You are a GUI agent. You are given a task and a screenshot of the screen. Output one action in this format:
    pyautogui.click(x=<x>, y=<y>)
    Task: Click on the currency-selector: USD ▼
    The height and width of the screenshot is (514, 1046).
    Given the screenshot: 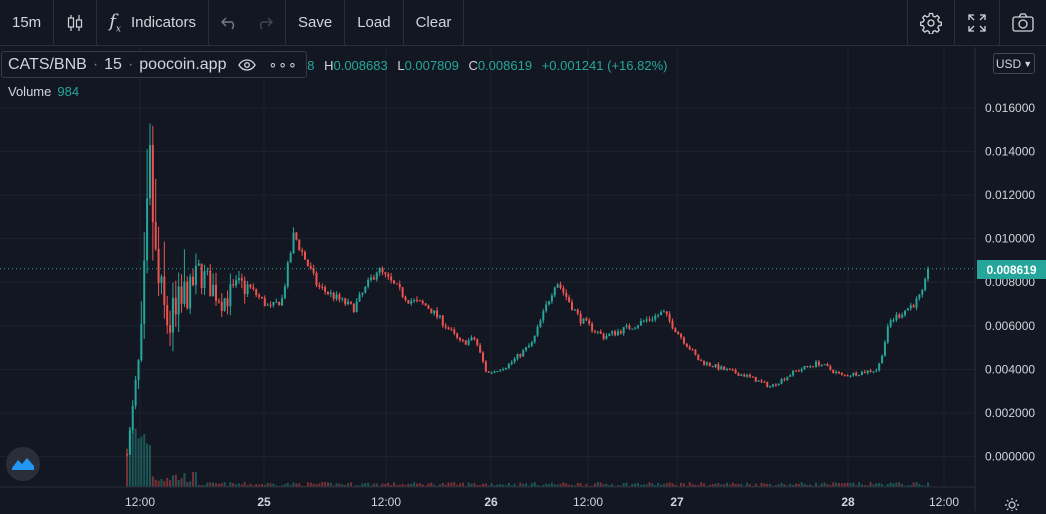 What is the action you would take?
    pyautogui.click(x=1014, y=63)
    